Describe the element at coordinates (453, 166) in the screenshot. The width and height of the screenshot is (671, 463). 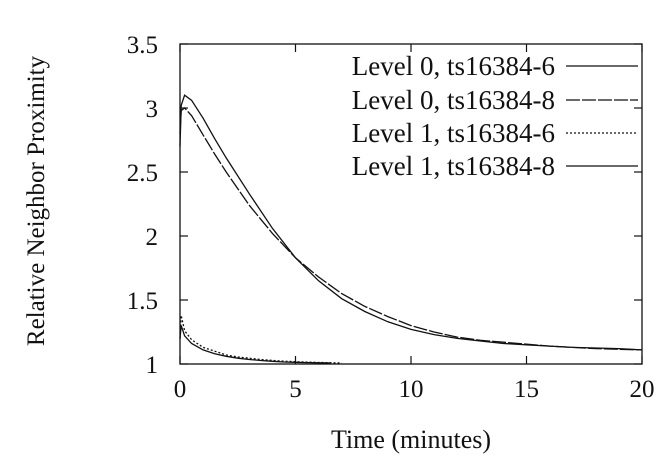
I see `legend-label-4: Level 1, ts16384-8` at that location.